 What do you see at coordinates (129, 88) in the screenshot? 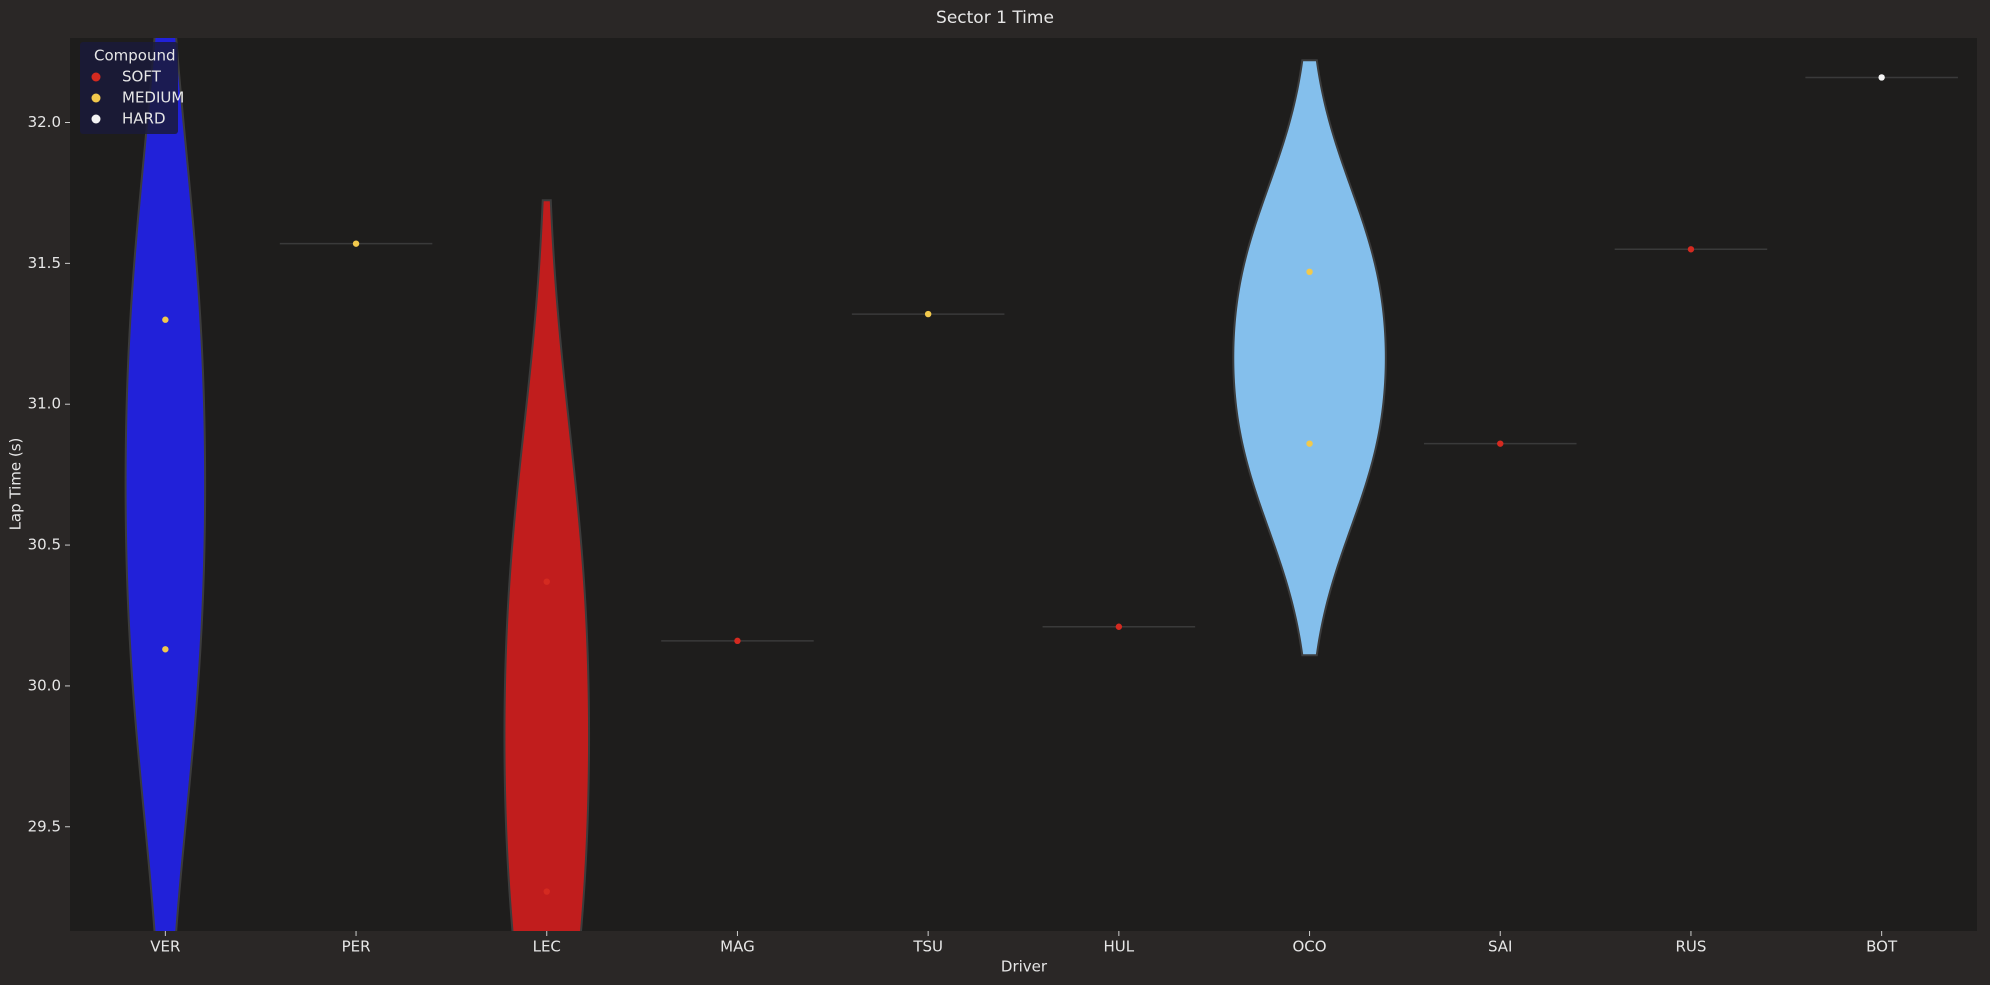
I see `legend-box` at bounding box center [129, 88].